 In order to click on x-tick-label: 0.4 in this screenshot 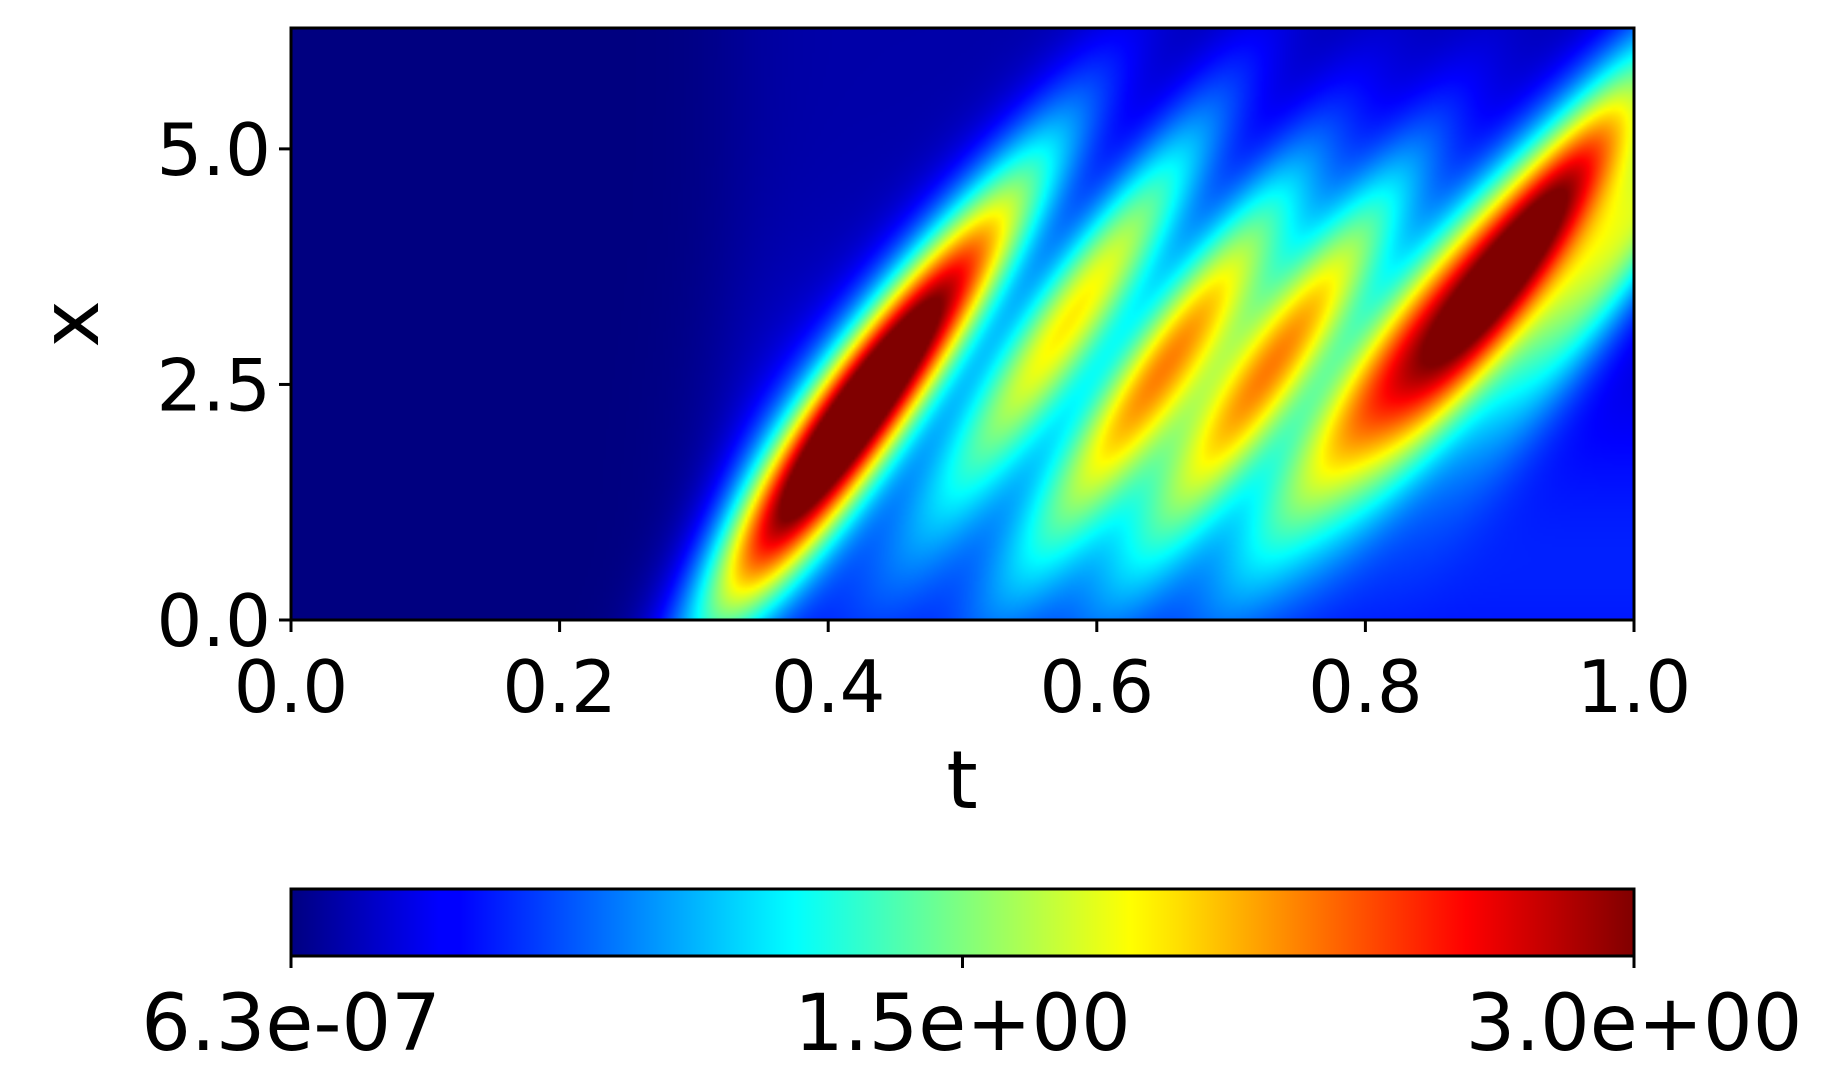, I will do `click(828, 687)`.